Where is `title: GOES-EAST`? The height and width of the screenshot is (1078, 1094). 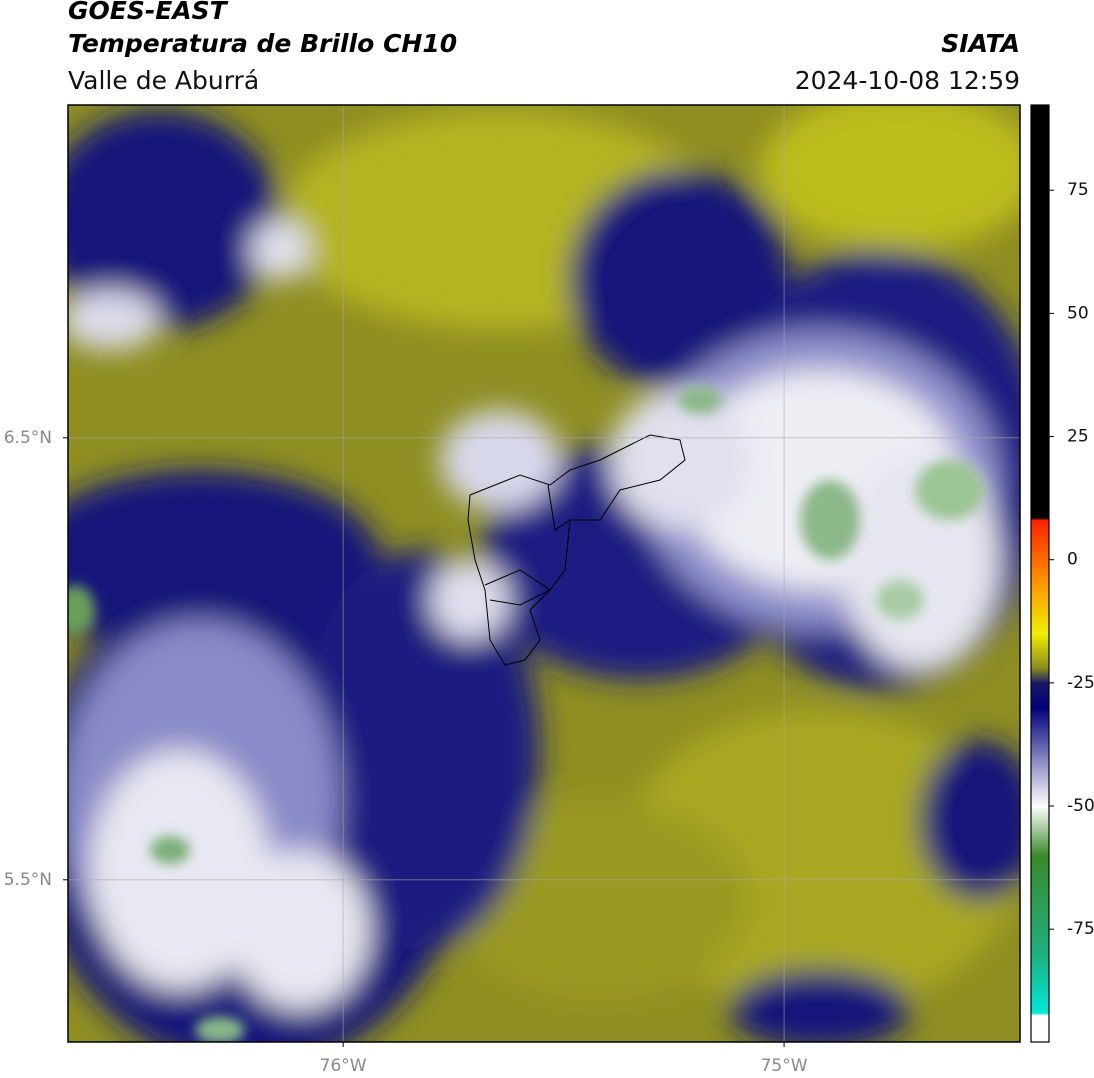
title: GOES-EAST is located at coordinates (148, 12).